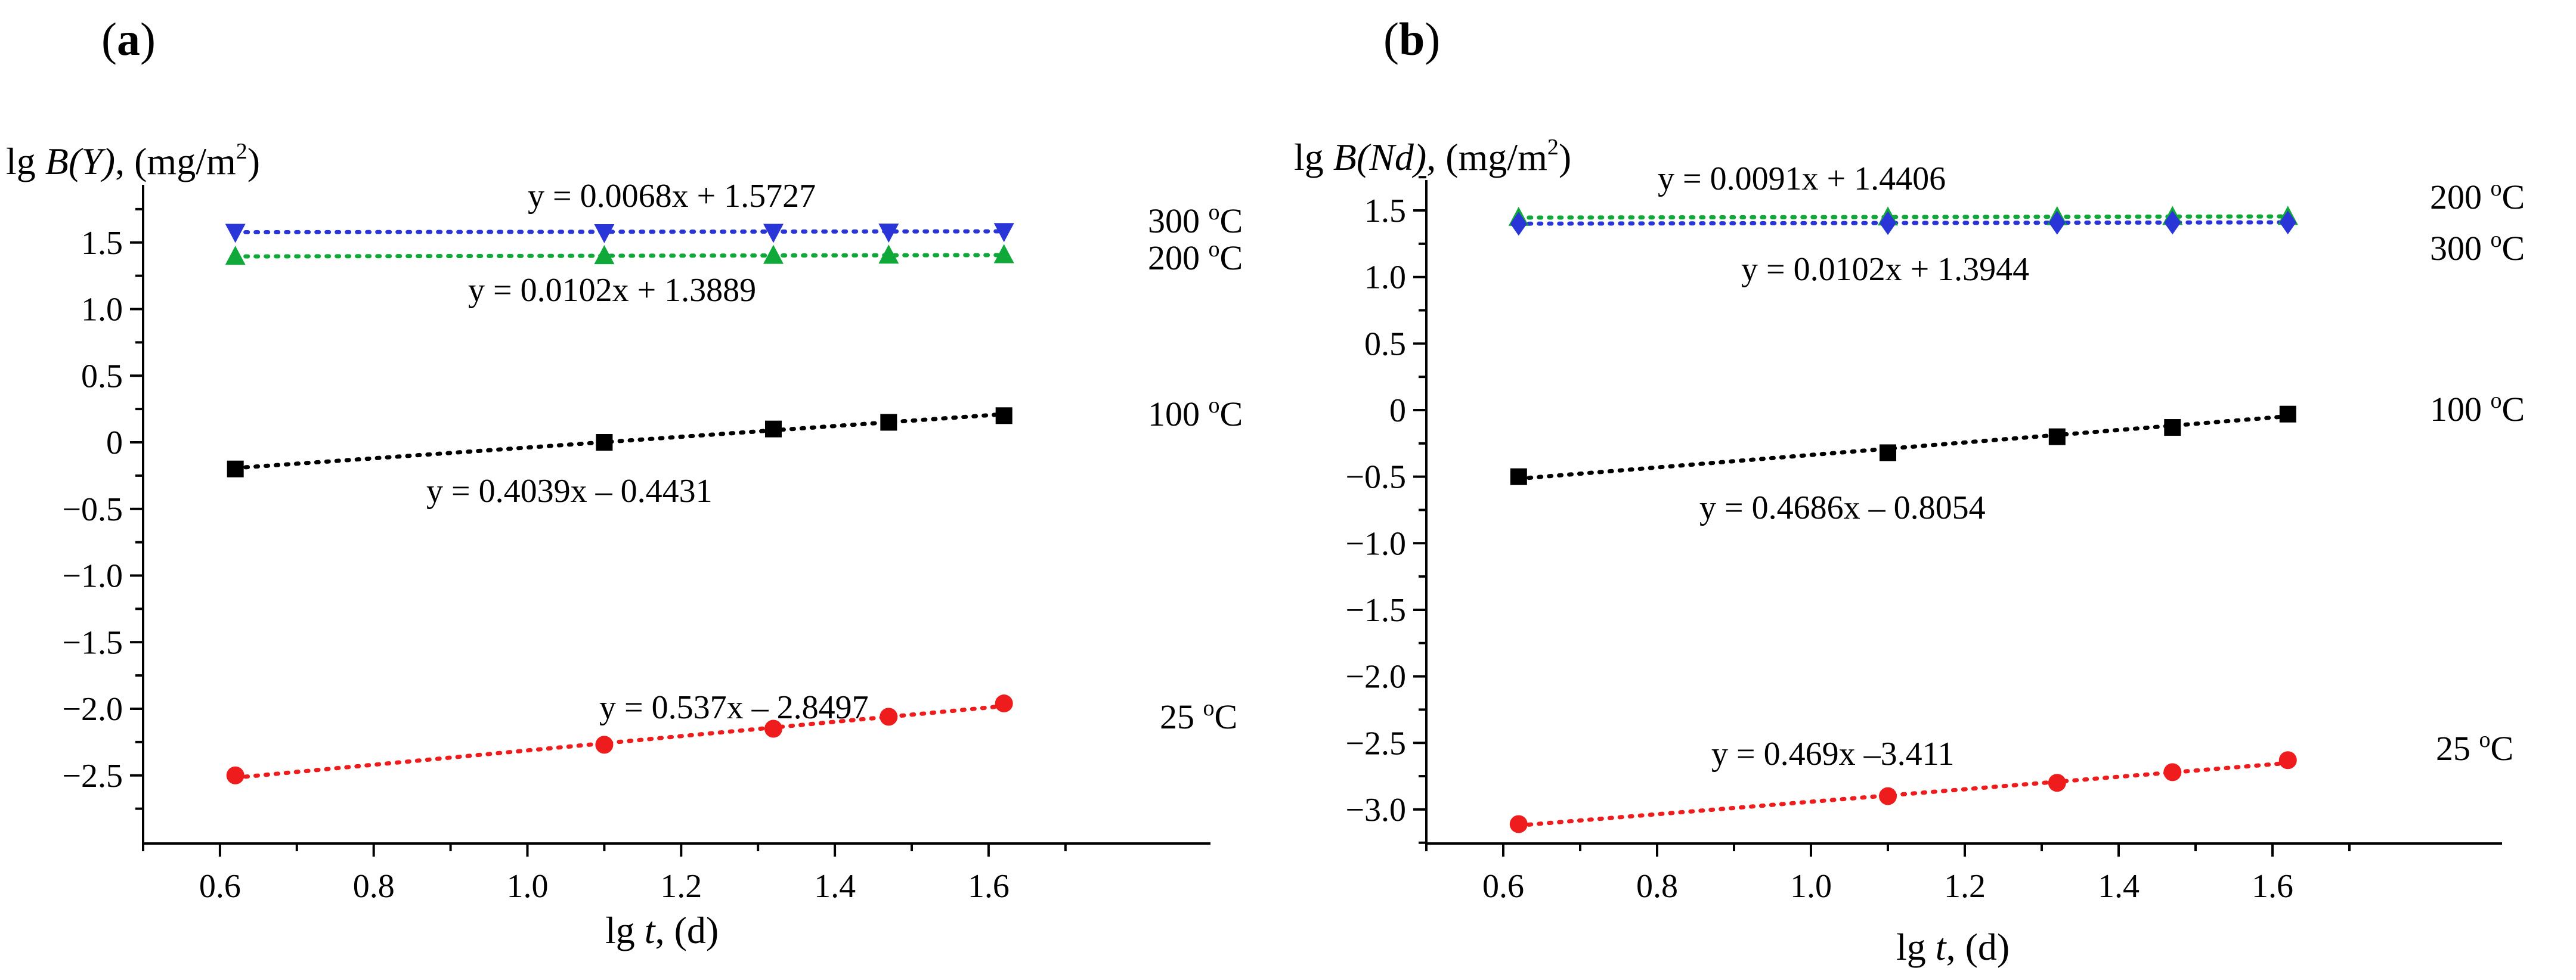 Image resolution: width=2576 pixels, height=980 pixels. What do you see at coordinates (1196, 220) in the screenshot?
I see `panel-a-temp-label-300: 300 oC` at bounding box center [1196, 220].